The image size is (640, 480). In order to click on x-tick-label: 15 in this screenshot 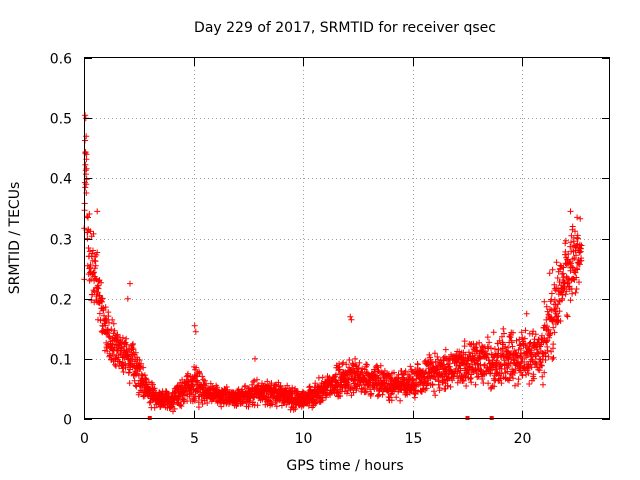, I will do `click(414, 439)`.